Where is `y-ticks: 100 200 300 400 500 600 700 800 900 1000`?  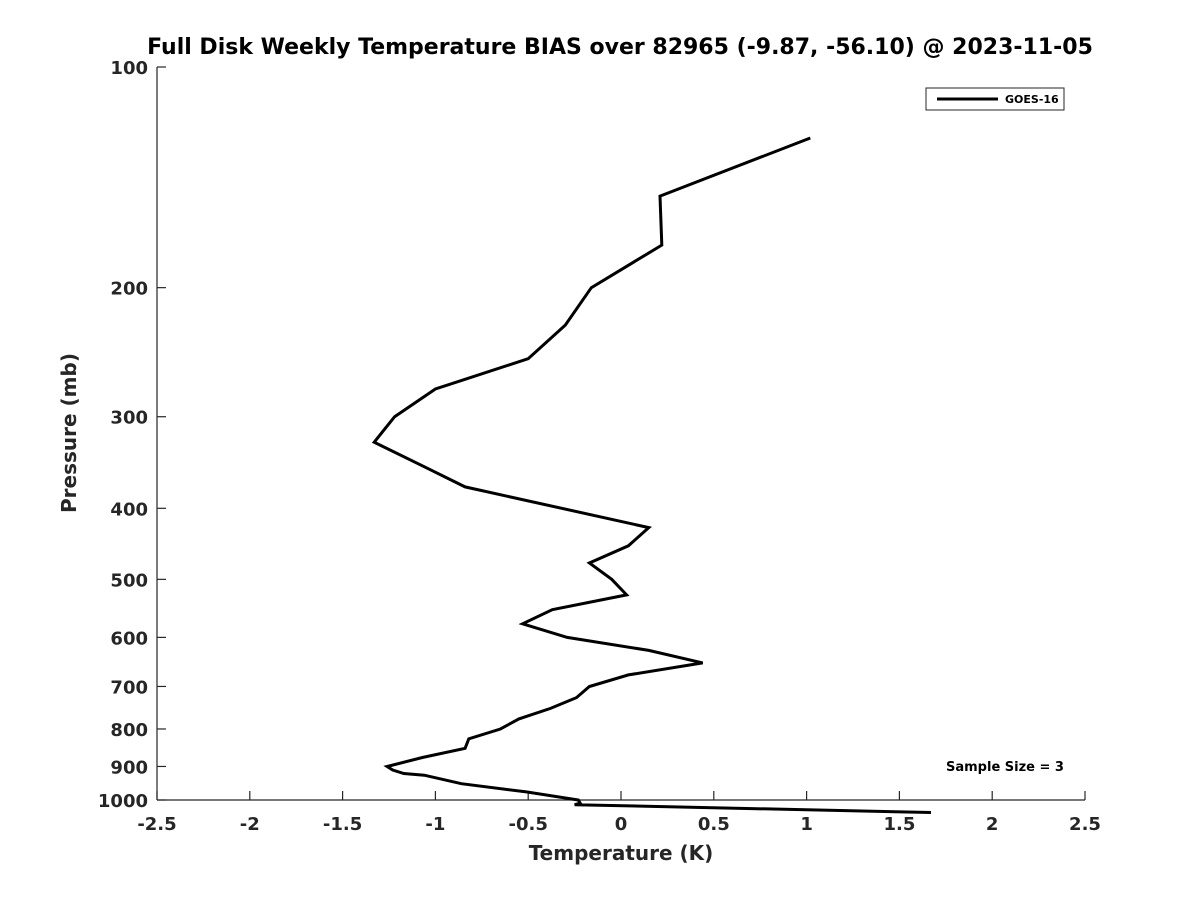
y-ticks: 100 200 300 400 500 600 700 800 900 1000 is located at coordinates (132, 435).